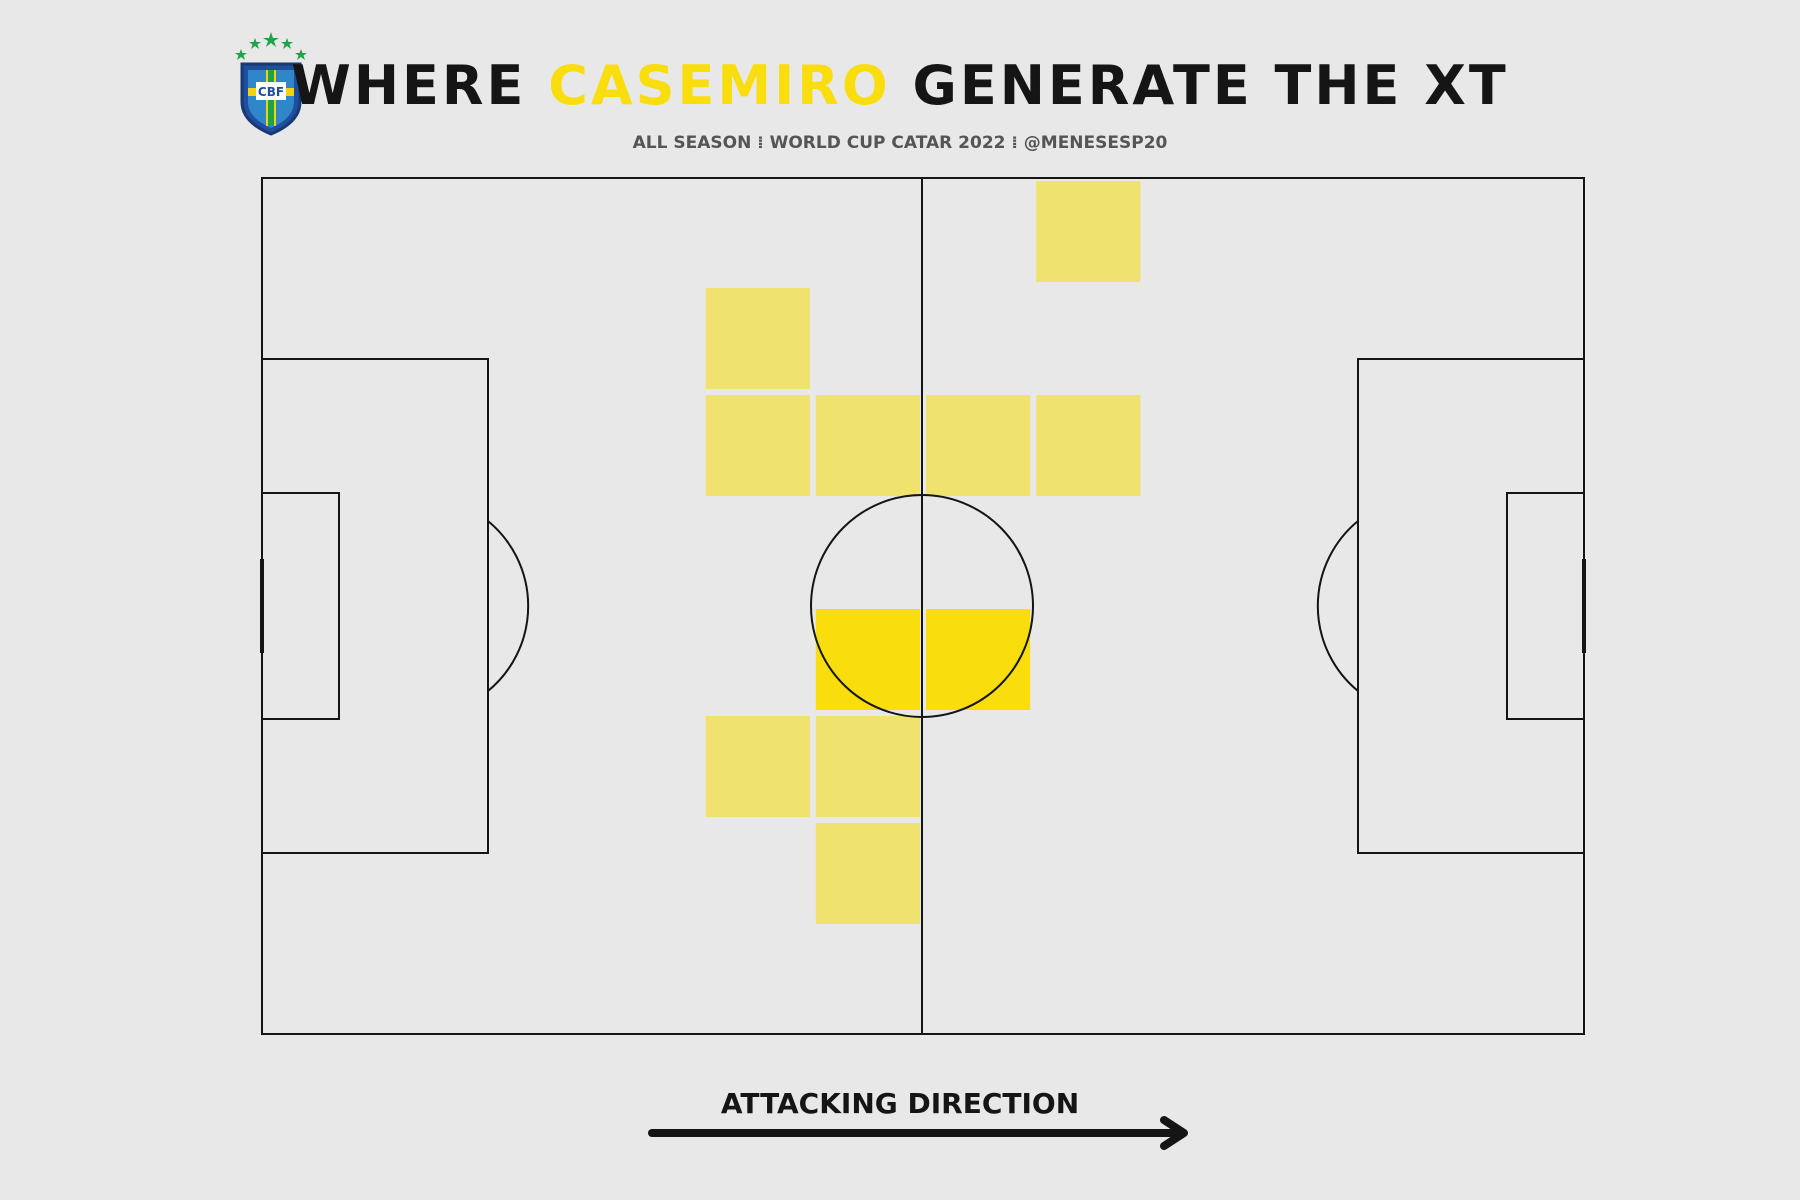  I want to click on left-penalty-box, so click(375, 606).